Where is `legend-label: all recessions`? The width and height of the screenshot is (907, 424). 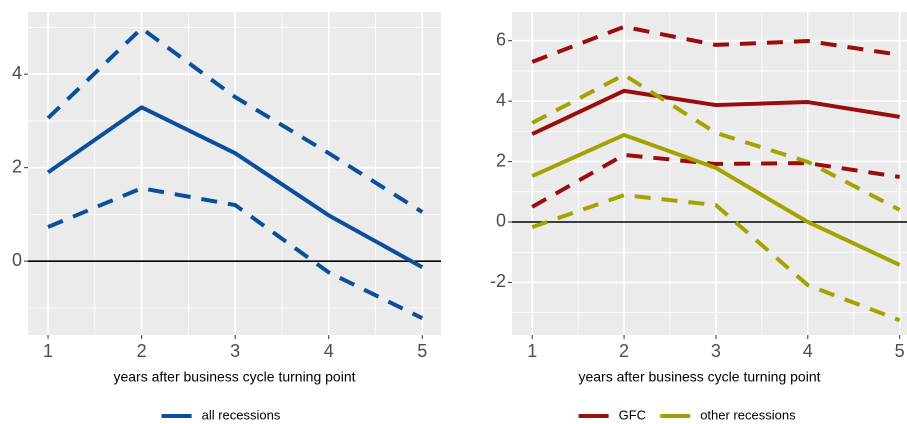 legend-label: all recessions is located at coordinates (241, 414).